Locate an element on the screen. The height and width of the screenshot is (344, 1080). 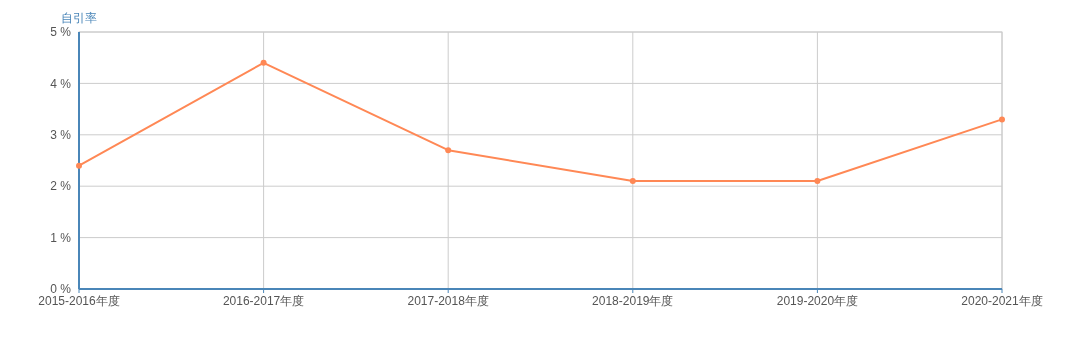
y-tick-label: 2 % is located at coordinates (61, 186).